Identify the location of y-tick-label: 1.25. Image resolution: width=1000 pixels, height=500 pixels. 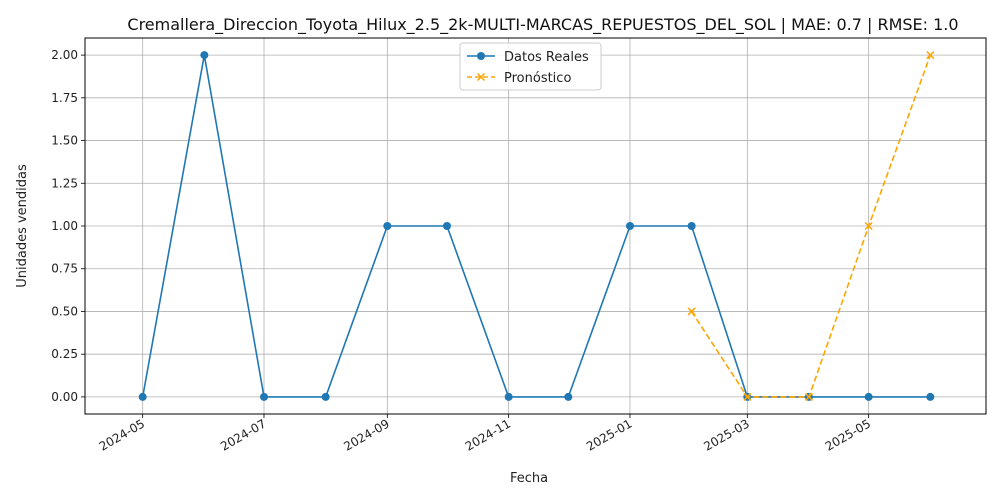
(64, 183).